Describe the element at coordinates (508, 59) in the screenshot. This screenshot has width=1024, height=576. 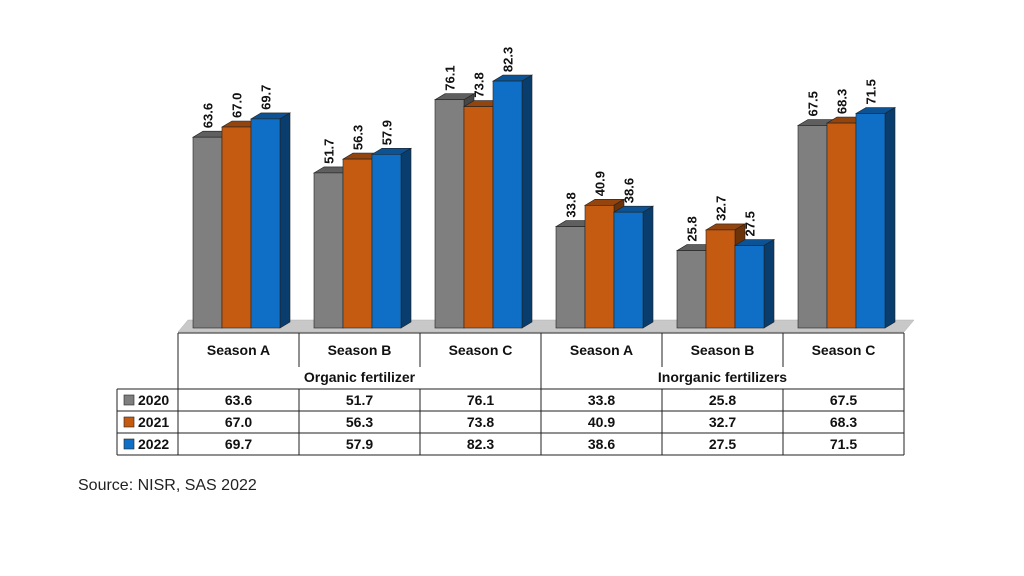
I see `value-label: 82.3` at that location.